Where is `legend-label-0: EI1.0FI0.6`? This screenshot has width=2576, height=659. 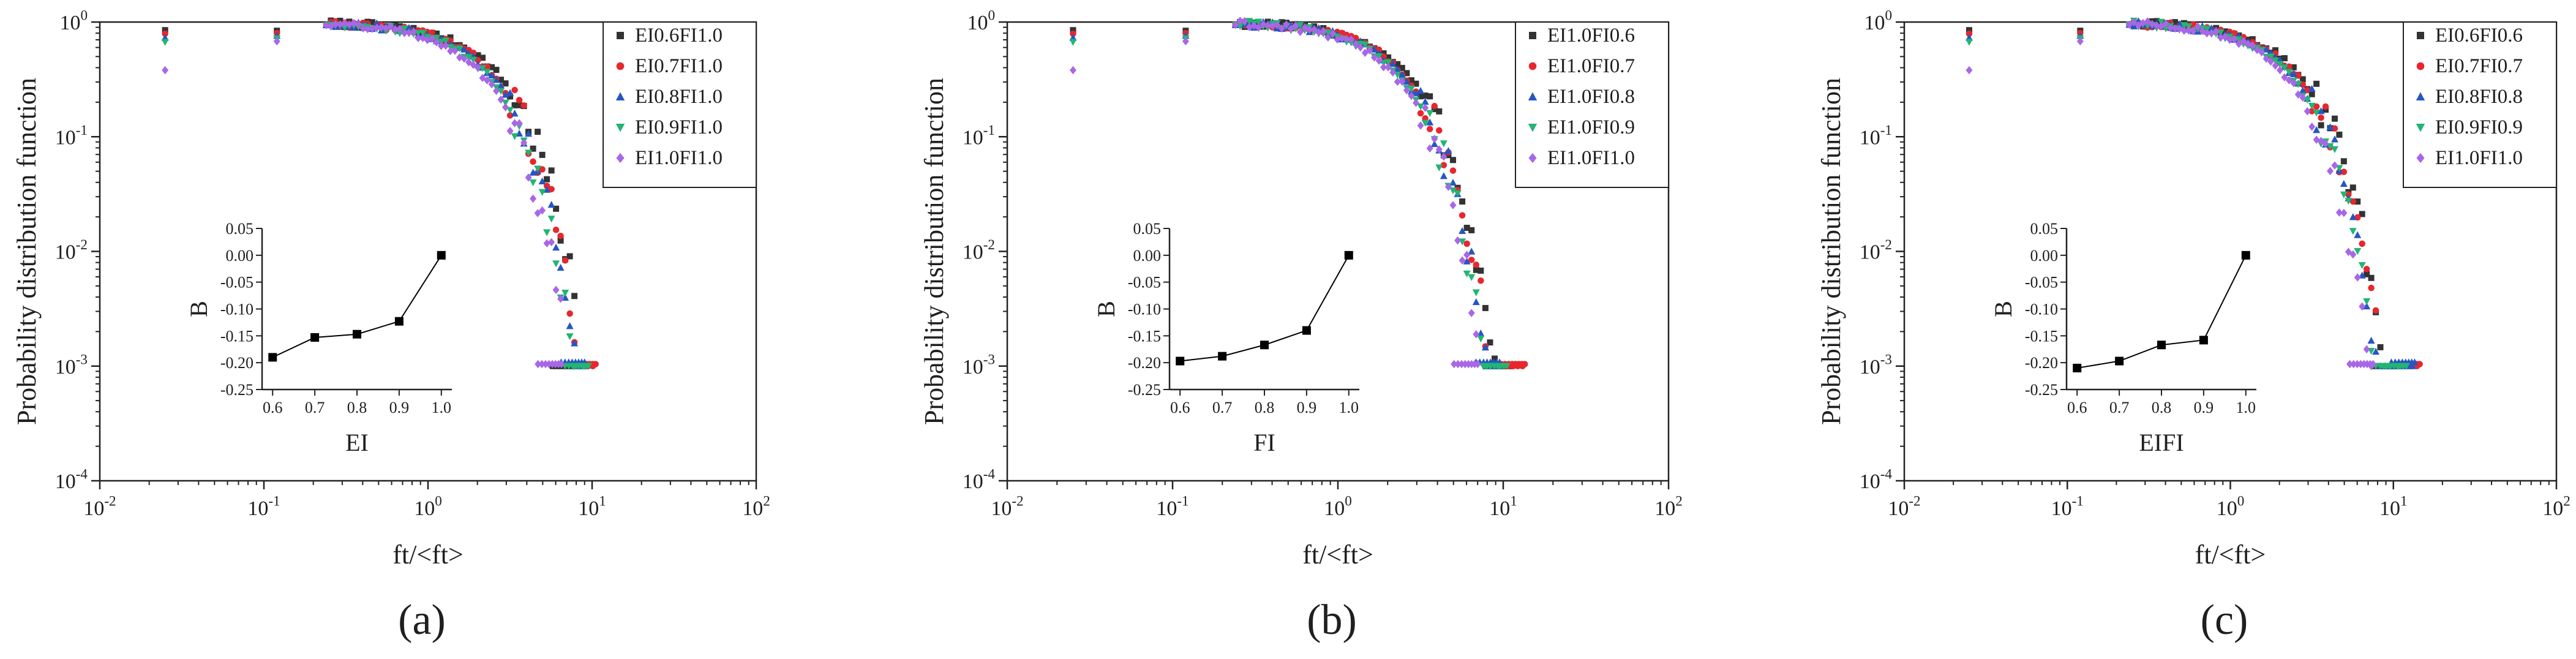
legend-label-0: EI1.0FI0.6 is located at coordinates (1591, 35).